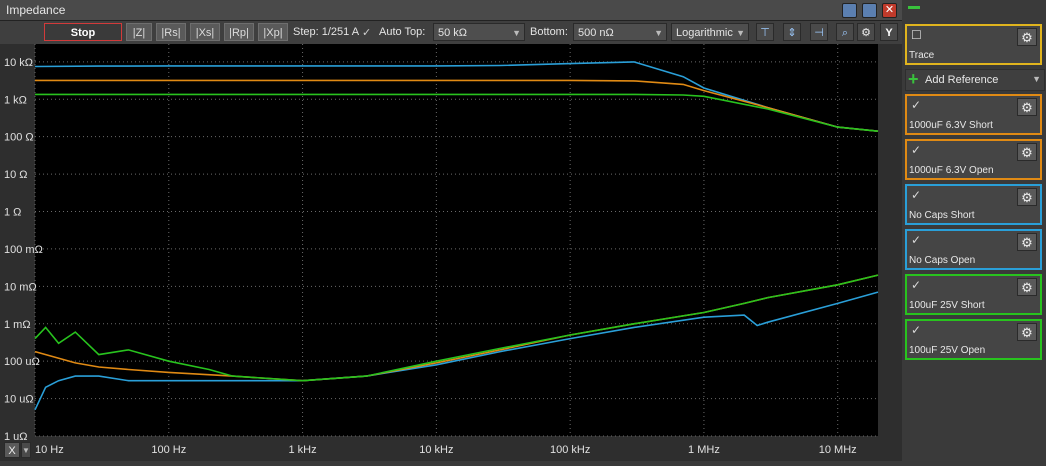  Describe the element at coordinates (36, 10) in the screenshot. I see `window-title: Impedance` at that location.